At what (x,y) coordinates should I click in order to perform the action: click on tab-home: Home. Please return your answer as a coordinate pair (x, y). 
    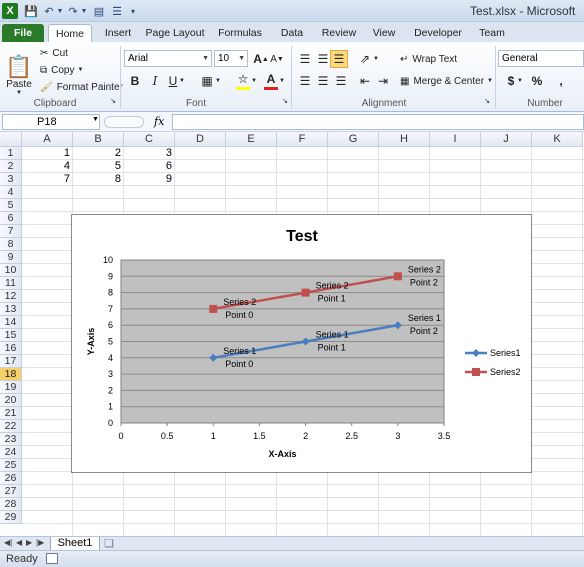
    Looking at the image, I should click on (70, 33).